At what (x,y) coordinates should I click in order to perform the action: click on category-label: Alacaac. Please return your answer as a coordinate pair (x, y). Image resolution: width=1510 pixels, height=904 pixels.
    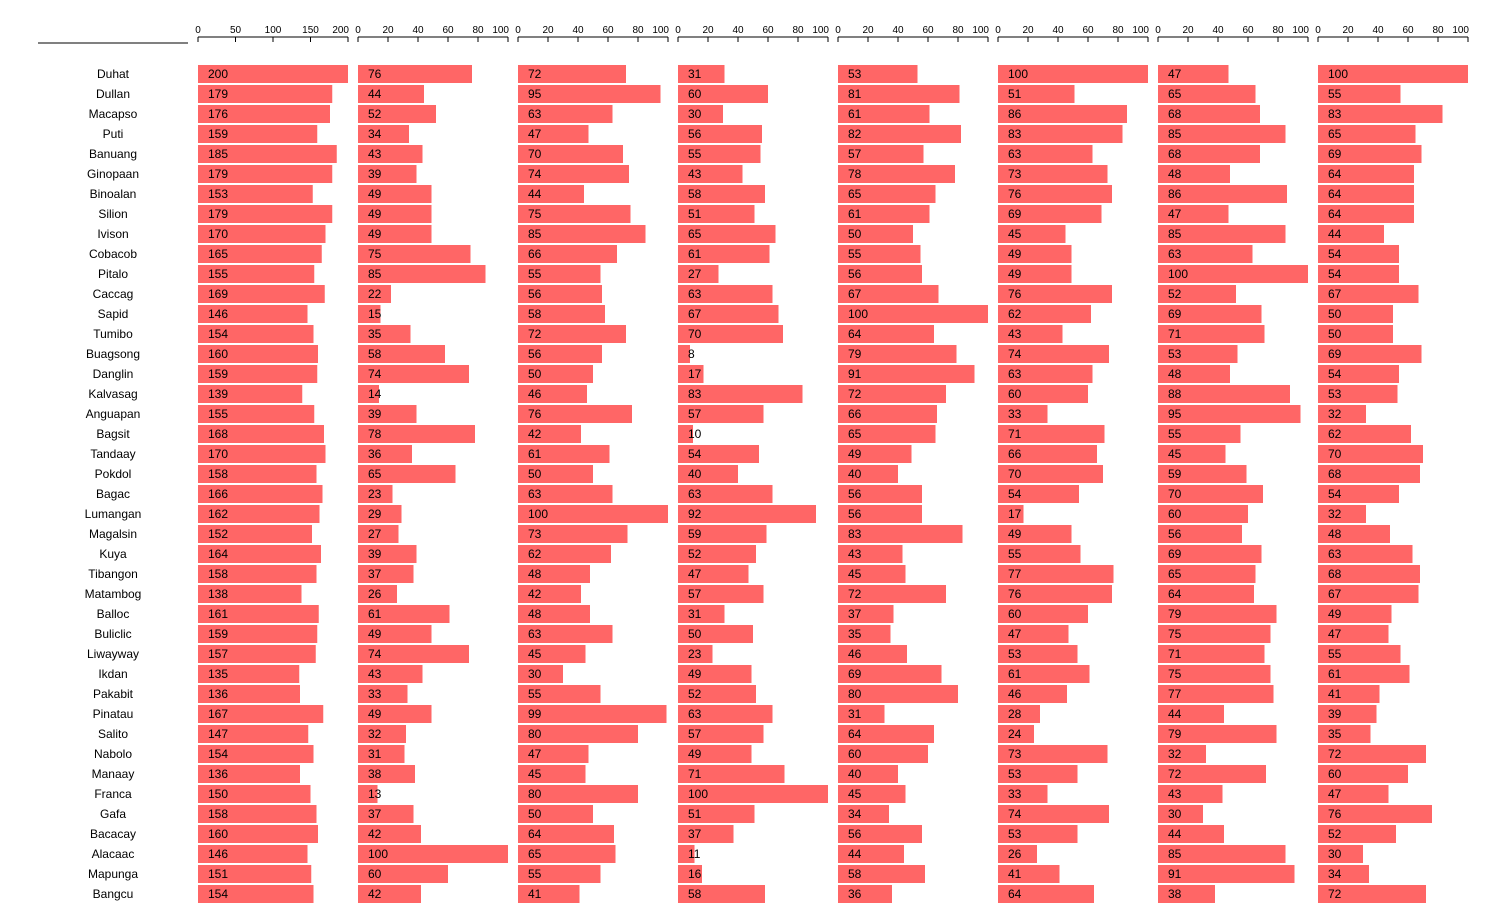
    Looking at the image, I should click on (113, 854).